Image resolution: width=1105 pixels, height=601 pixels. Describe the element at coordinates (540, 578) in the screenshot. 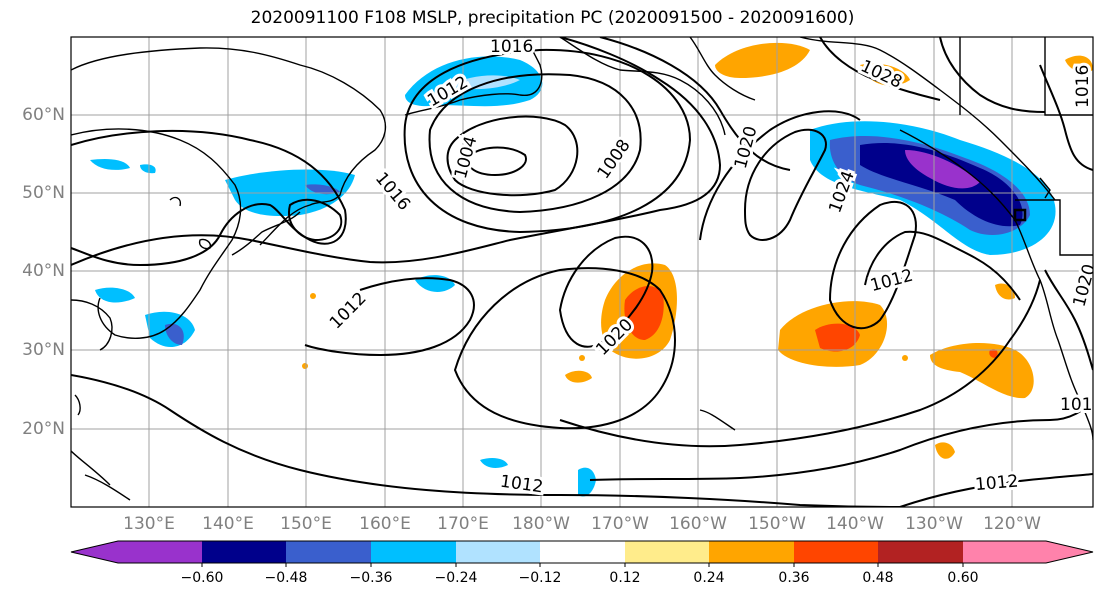

I see `colorbar-tick-label: −0.12` at that location.